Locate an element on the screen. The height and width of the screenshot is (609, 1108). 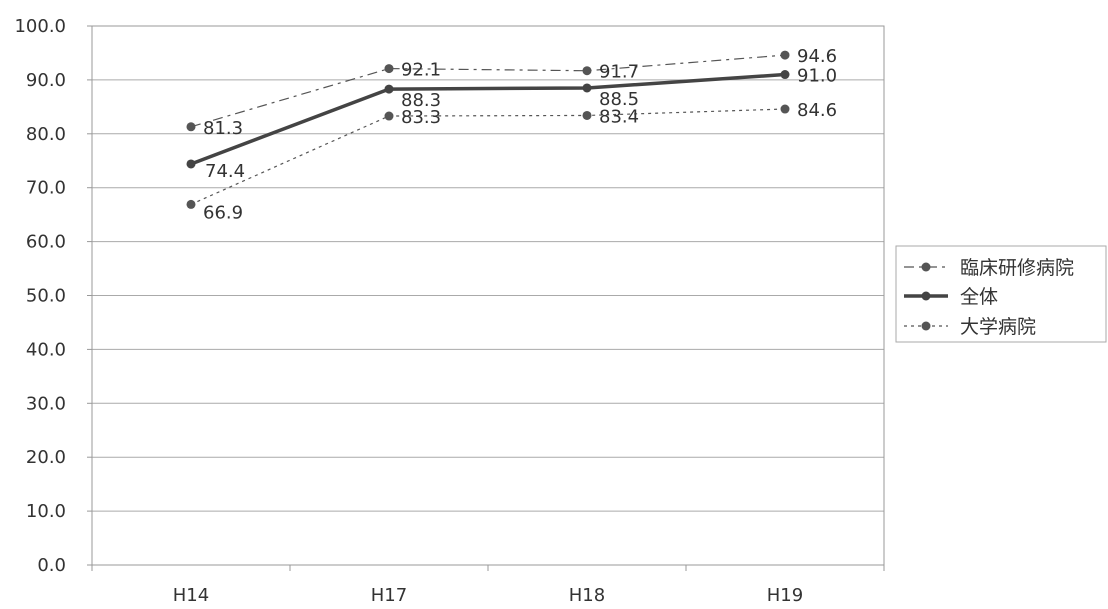
y-tick-label: 60.0 is located at coordinates (46, 242).